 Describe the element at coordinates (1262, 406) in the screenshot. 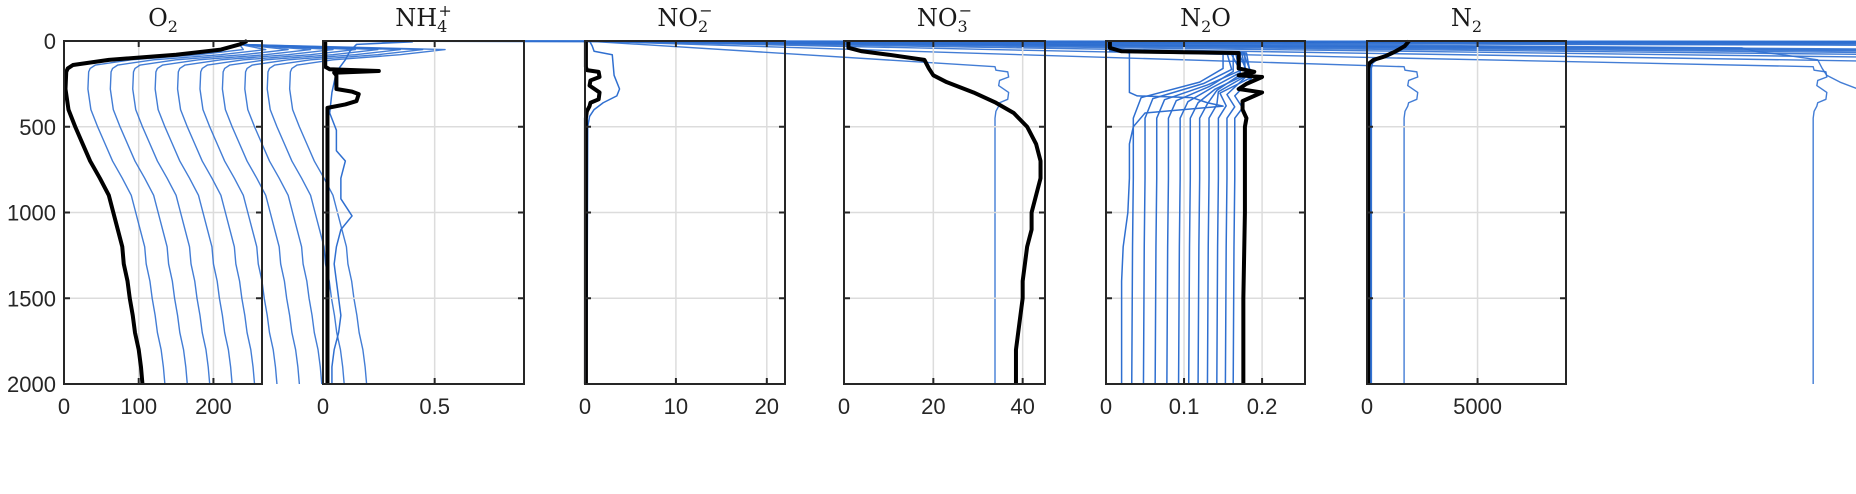

I see `x-tick-label: 0.2` at that location.